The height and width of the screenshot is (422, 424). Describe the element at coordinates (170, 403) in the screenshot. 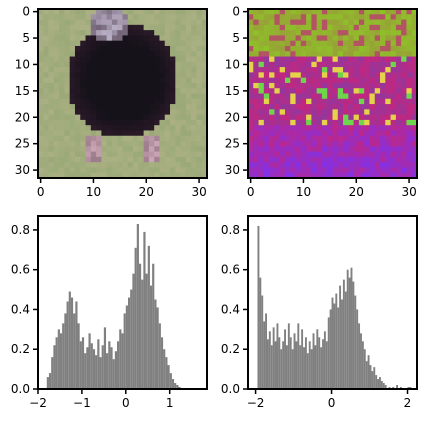

I see `x-tick-label: 1` at that location.